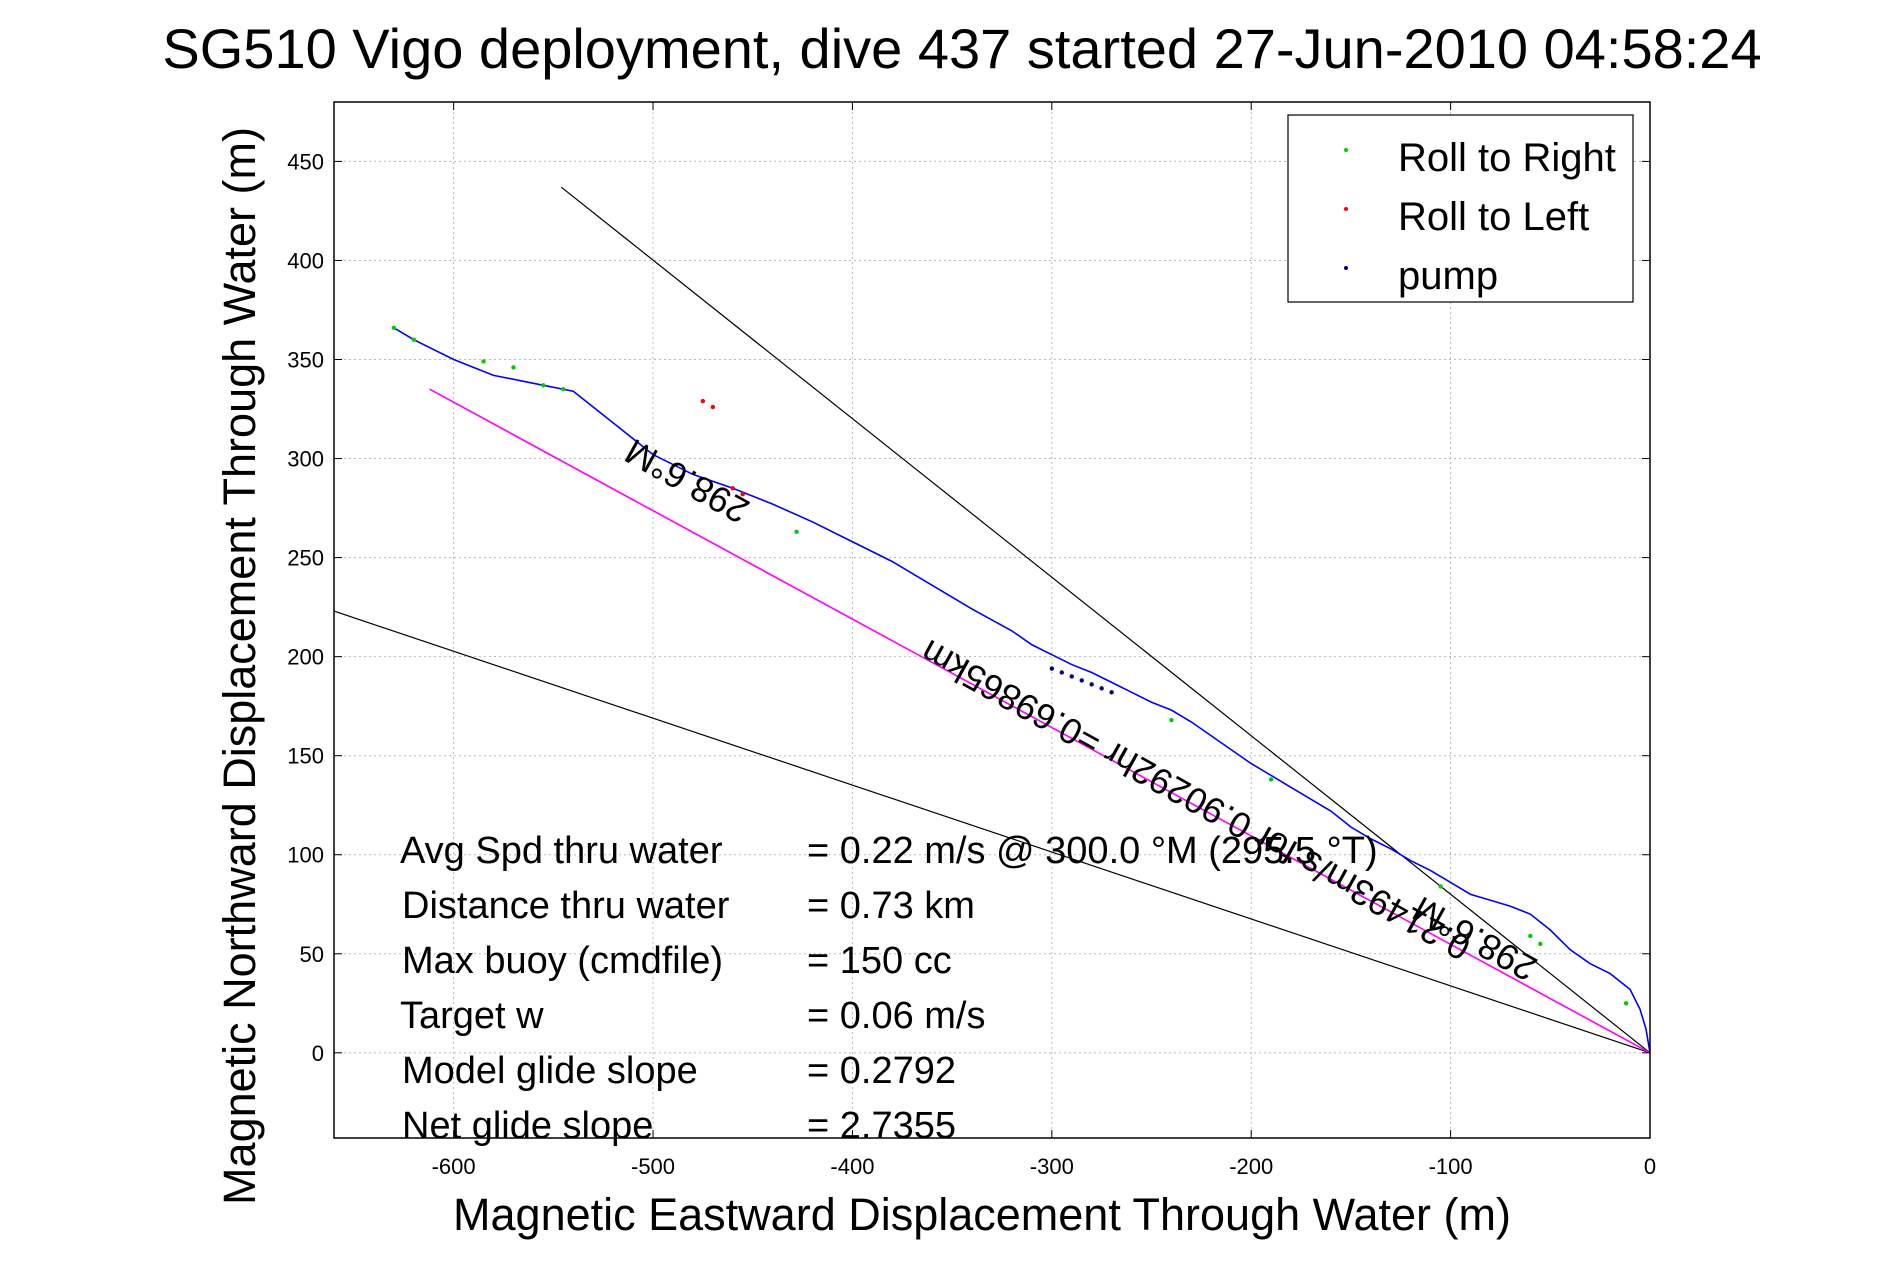 The width and height of the screenshot is (1891, 1262). I want to click on stat-label-target-w: Target w, so click(472, 1016).